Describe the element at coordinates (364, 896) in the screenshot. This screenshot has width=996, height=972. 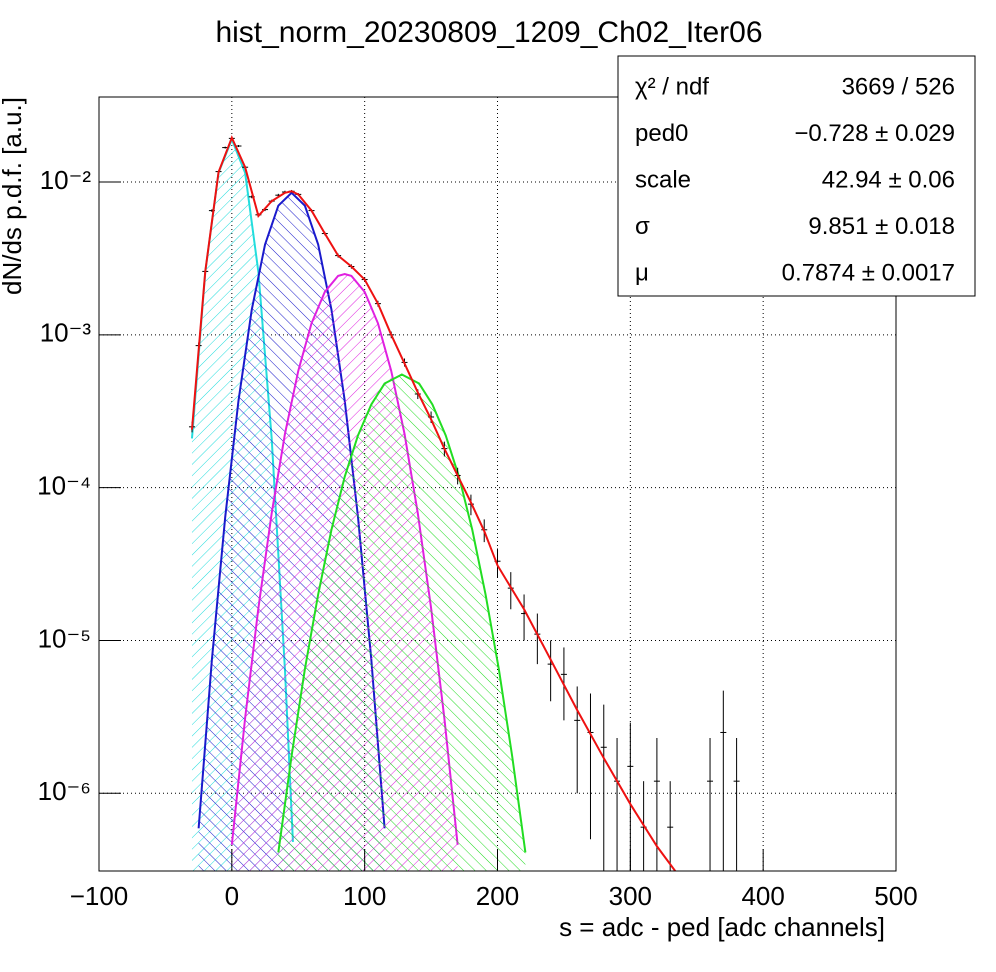
I see `x-tick-label: 100` at that location.